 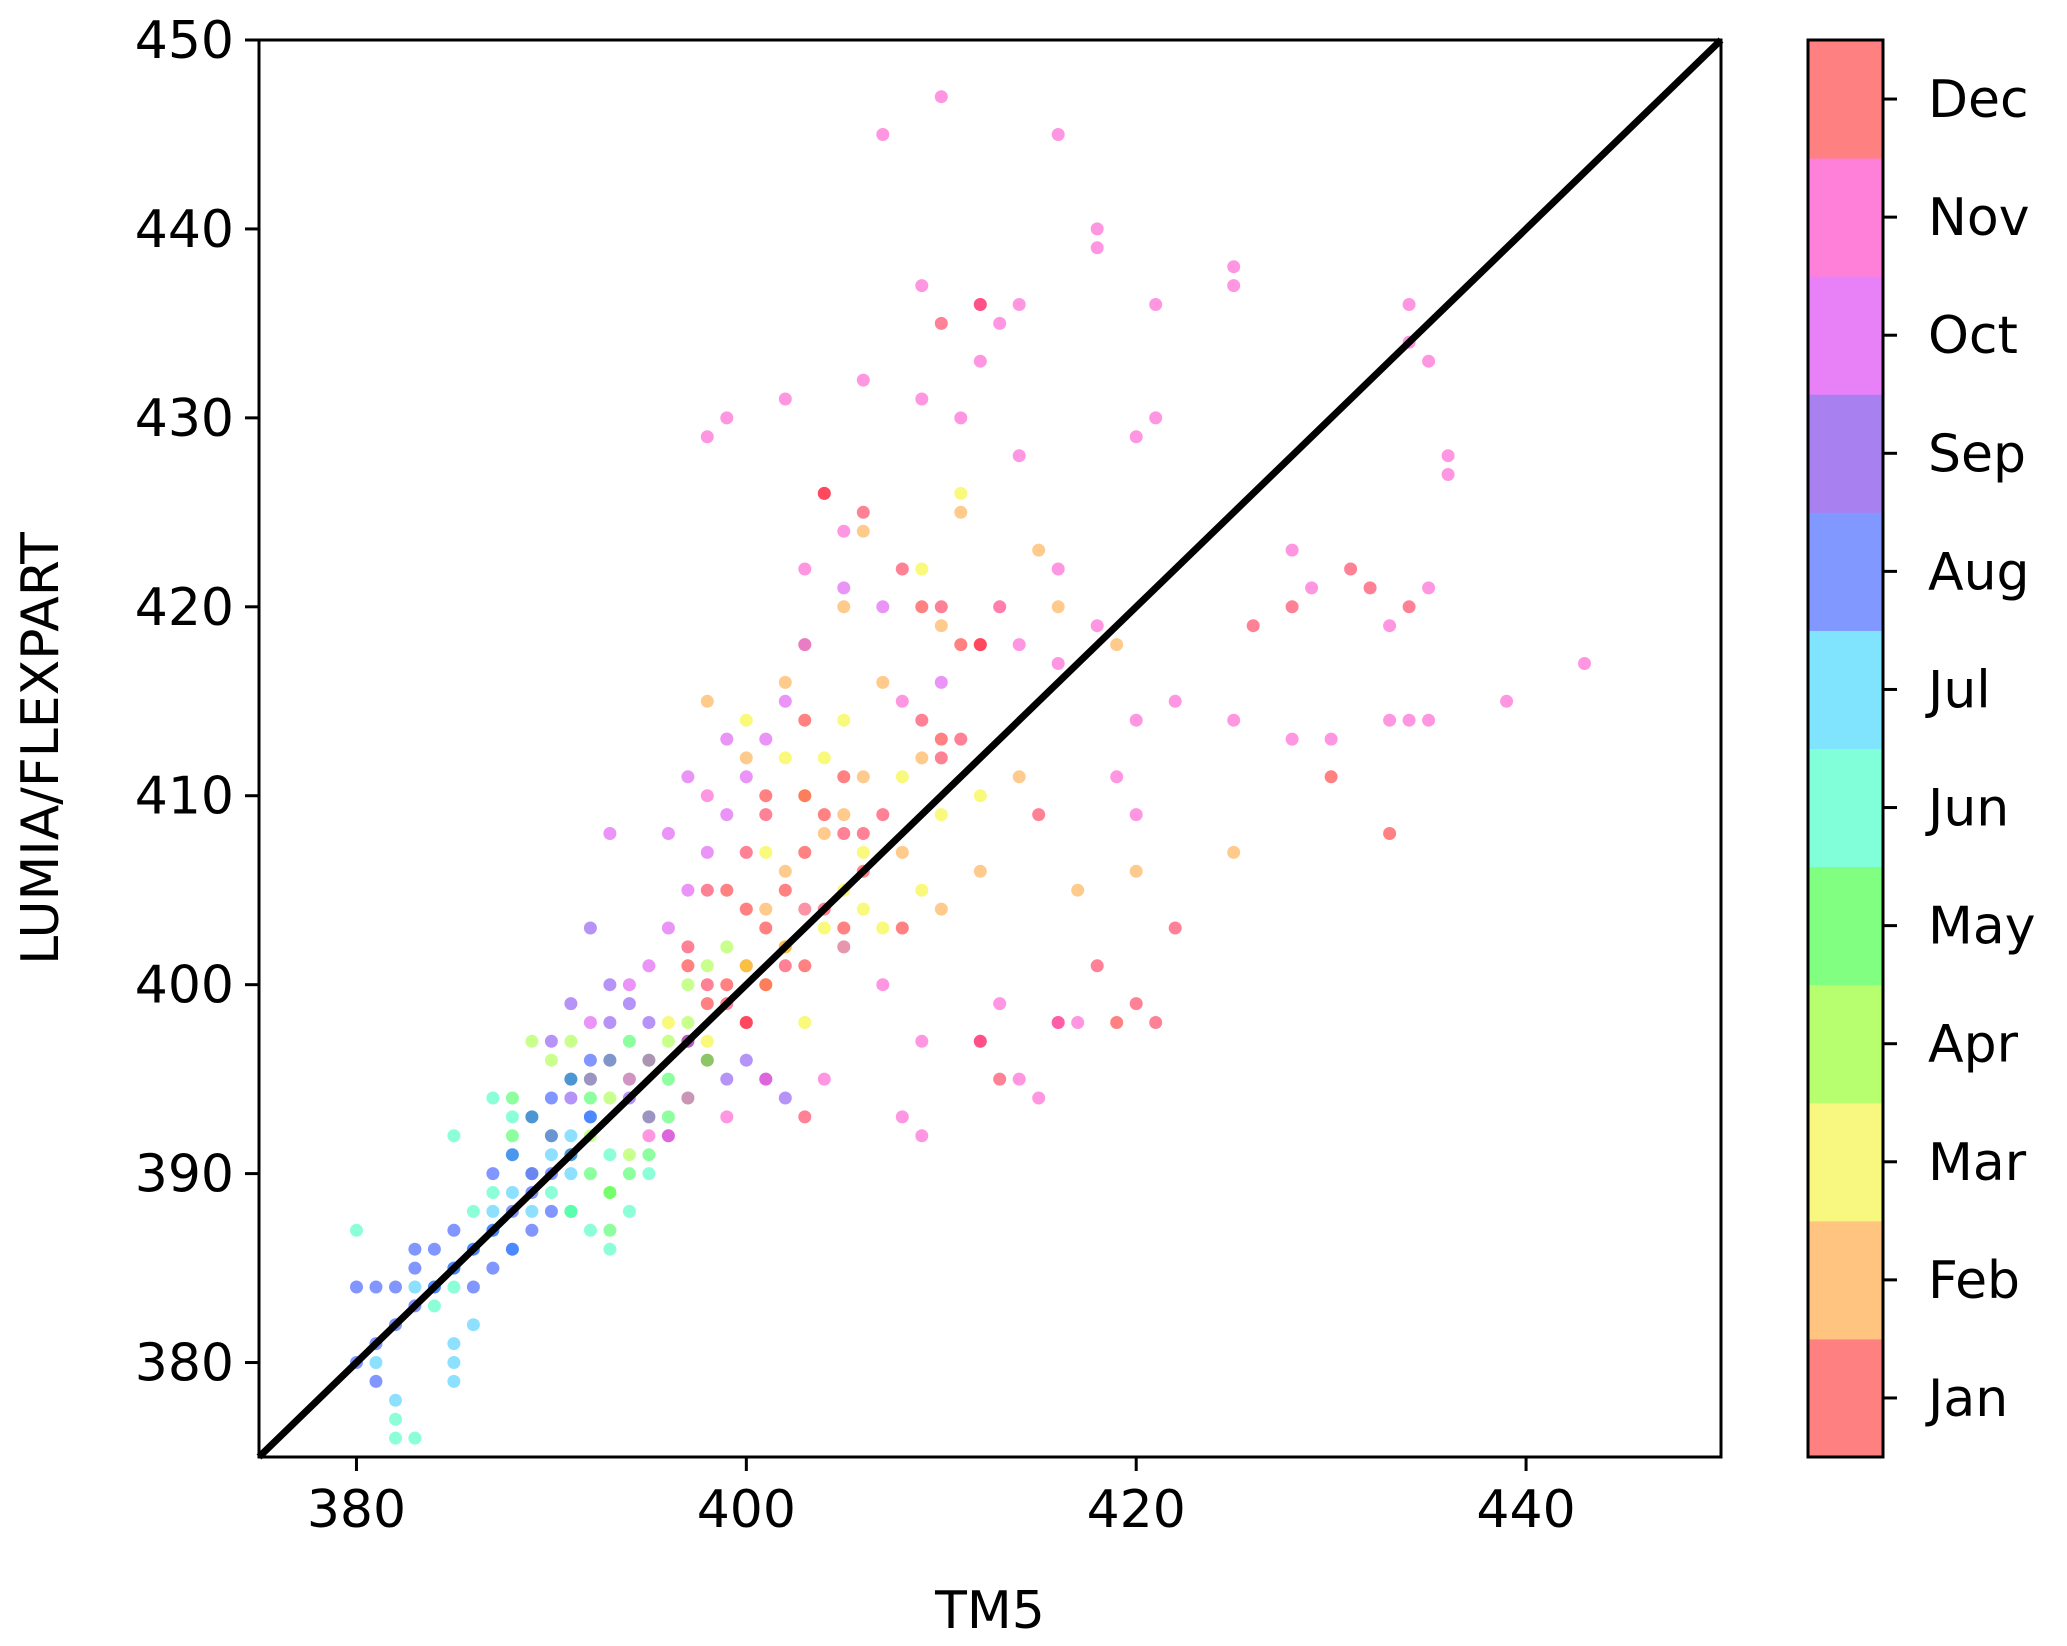 I want to click on colorbar-label: Dec, so click(x=1978, y=100).